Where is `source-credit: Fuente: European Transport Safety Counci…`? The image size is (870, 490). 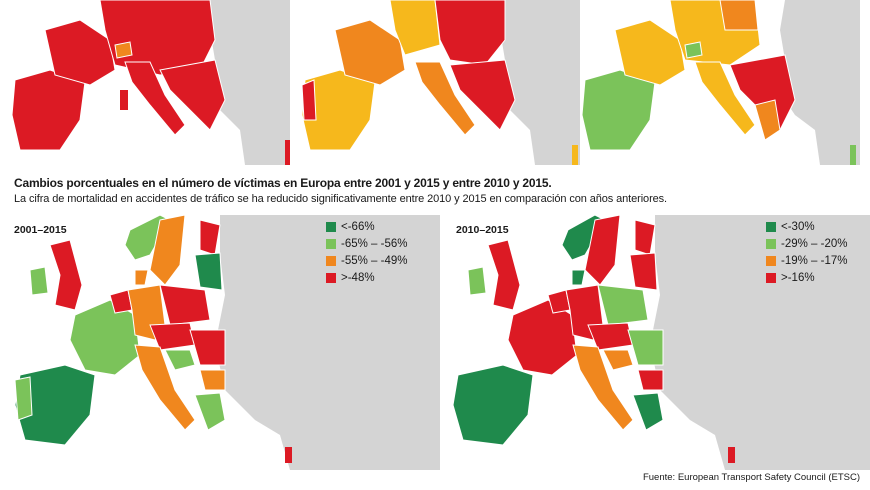 source-credit: Fuente: European Transport Safety Counci… is located at coordinates (751, 477).